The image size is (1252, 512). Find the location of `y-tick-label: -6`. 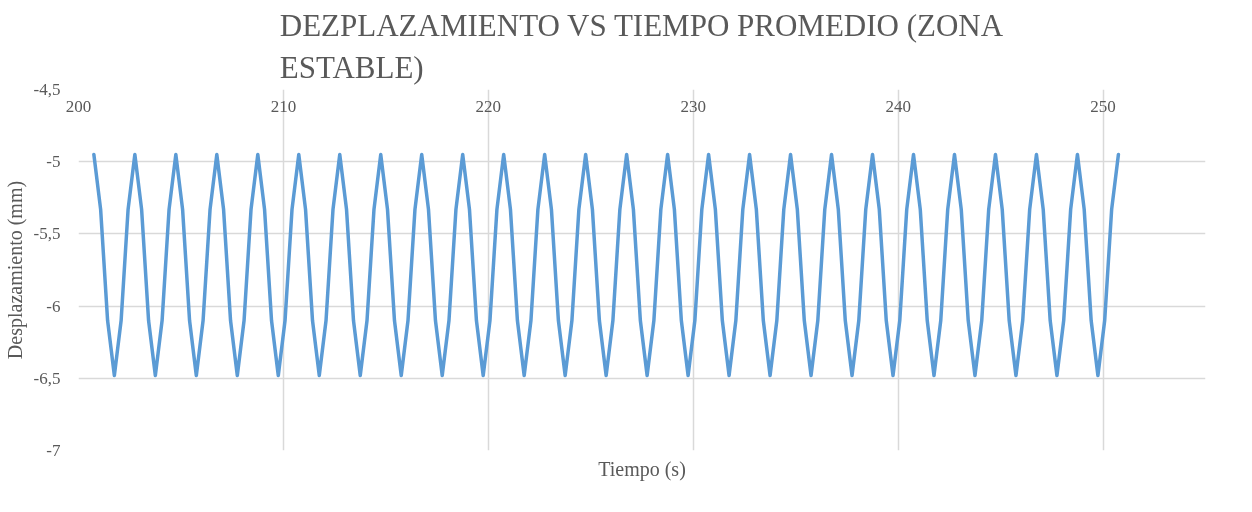

y-tick-label: -6 is located at coordinates (53, 306).